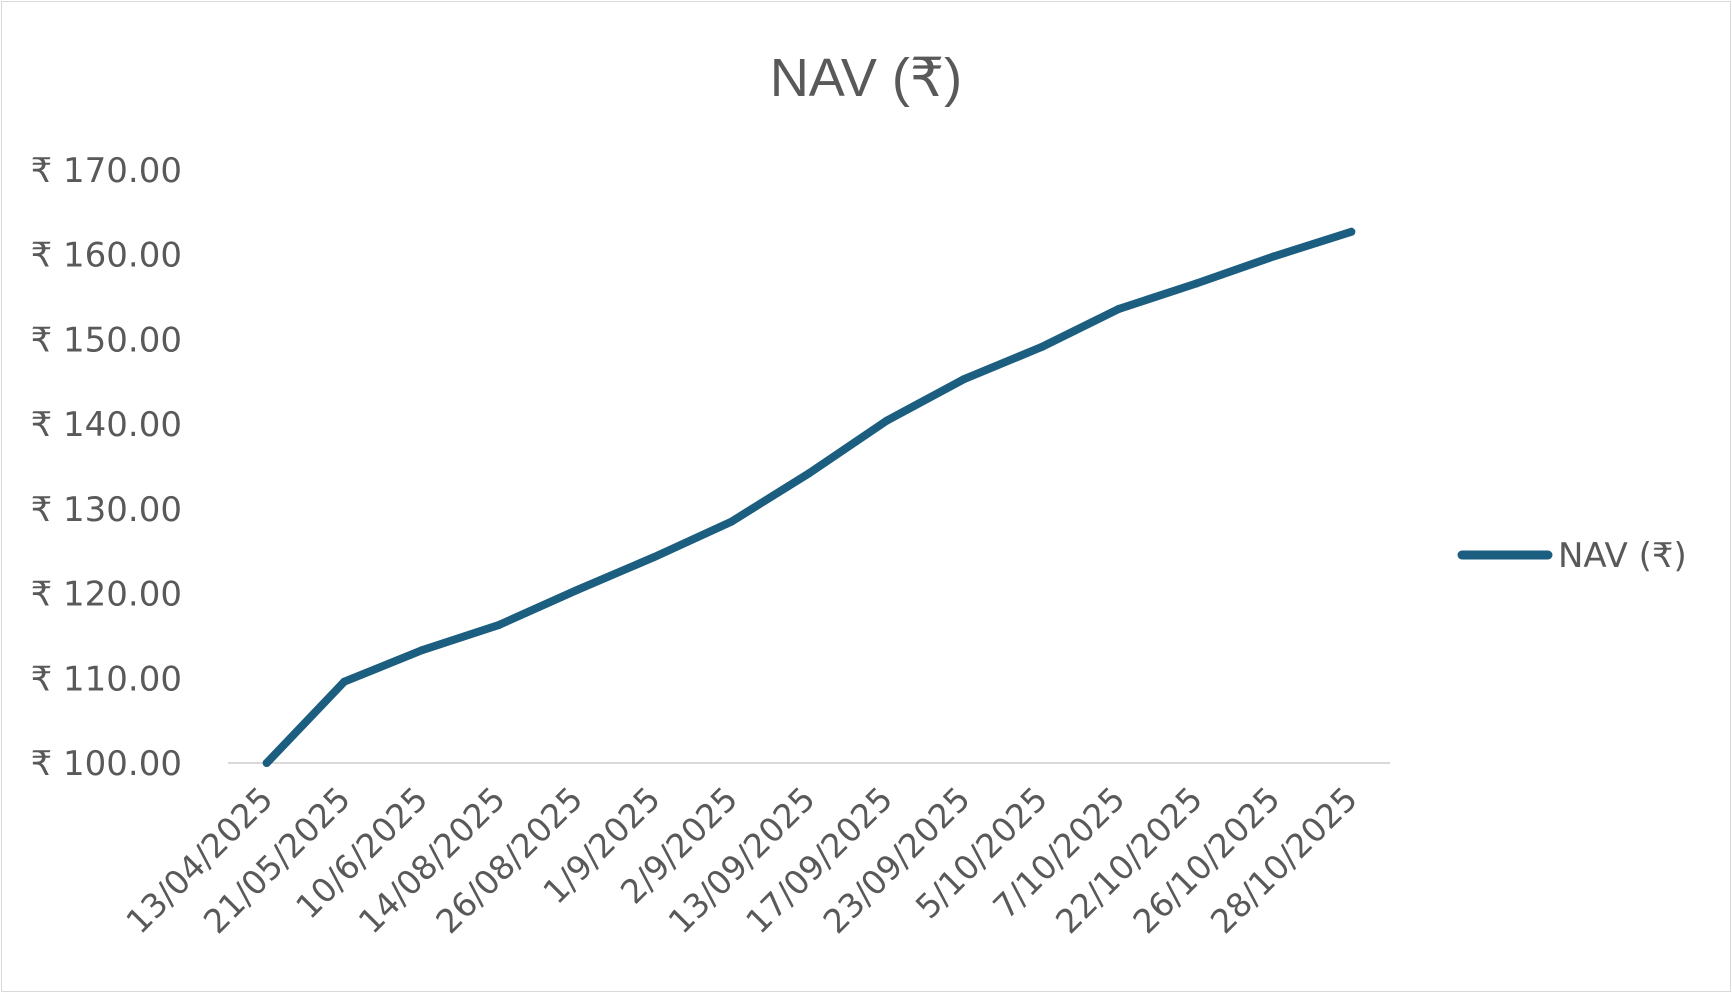 The image size is (1732, 993). I want to click on y-tick-label: ₹ 150.00, so click(106, 340).